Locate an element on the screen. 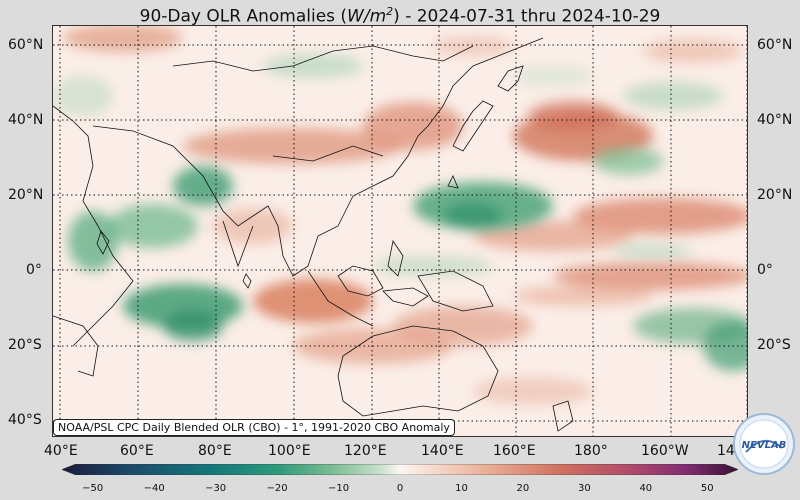 The image size is (800, 500). title-date-range: ) - 2024-07-31 thru 2024-10-29 is located at coordinates (527, 16).